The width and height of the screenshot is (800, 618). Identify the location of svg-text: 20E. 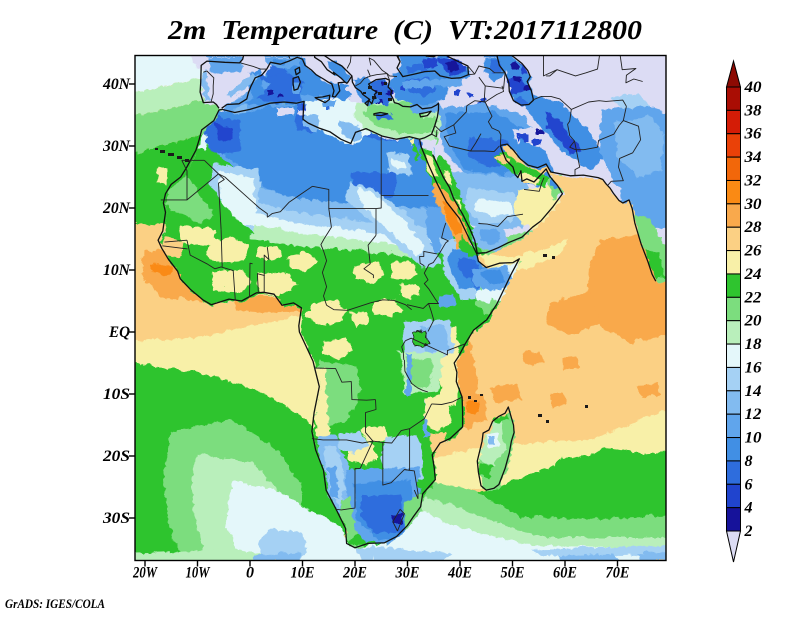
(354, 573).